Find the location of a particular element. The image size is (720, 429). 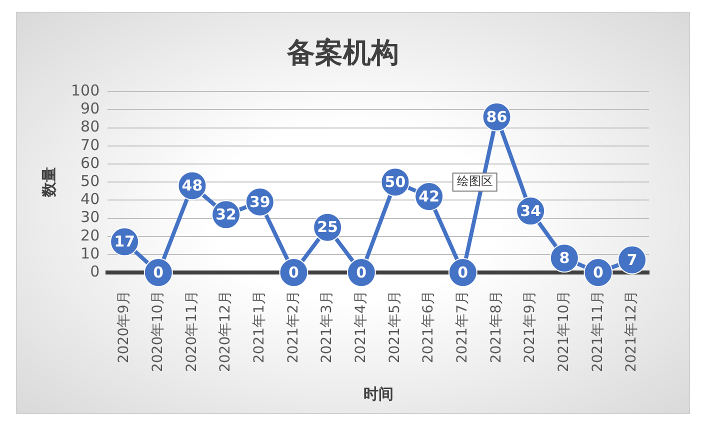

data-label: 25 is located at coordinates (327, 227).